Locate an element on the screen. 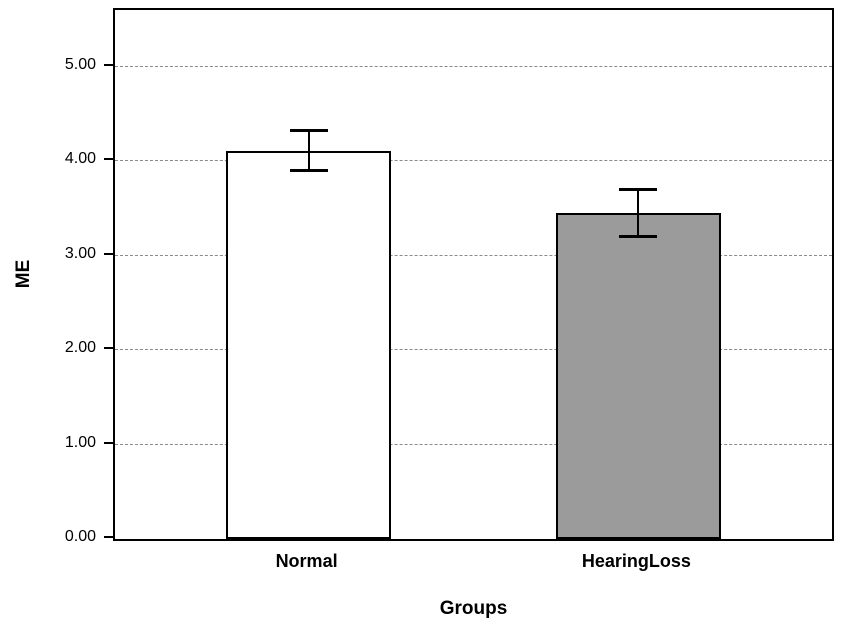 This screenshot has height=632, width=845. y-tick-label: 0.00 is located at coordinates (80, 536).